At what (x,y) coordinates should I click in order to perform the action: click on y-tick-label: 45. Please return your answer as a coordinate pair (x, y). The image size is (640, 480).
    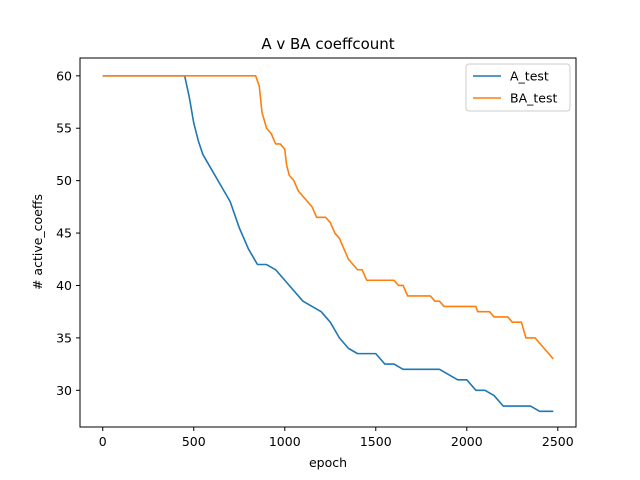
    Looking at the image, I should click on (64, 233).